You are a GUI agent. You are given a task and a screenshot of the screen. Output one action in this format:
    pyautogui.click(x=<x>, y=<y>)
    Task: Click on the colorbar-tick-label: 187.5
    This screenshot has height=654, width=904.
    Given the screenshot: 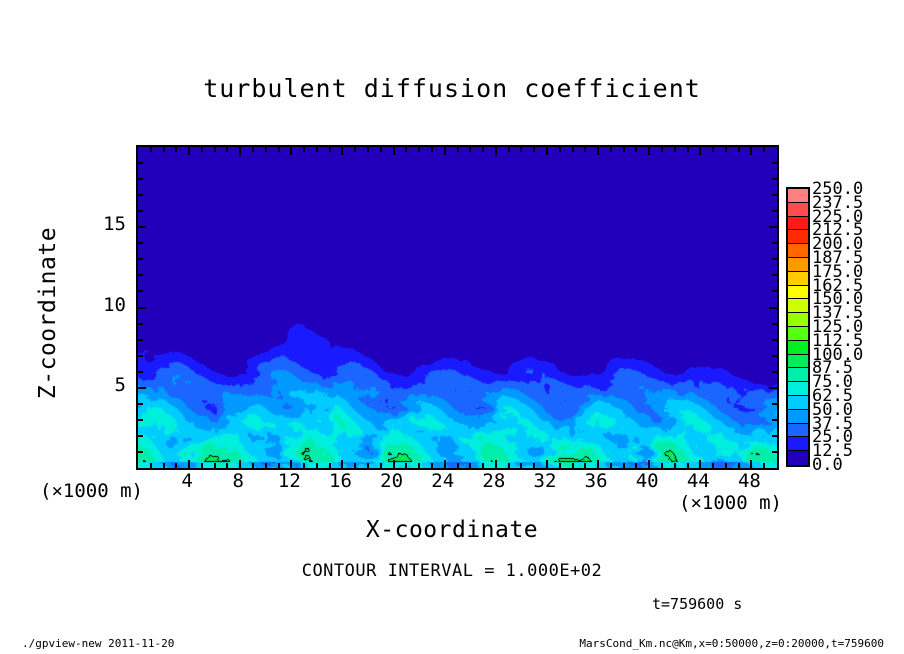 What is the action you would take?
    pyautogui.click(x=838, y=258)
    